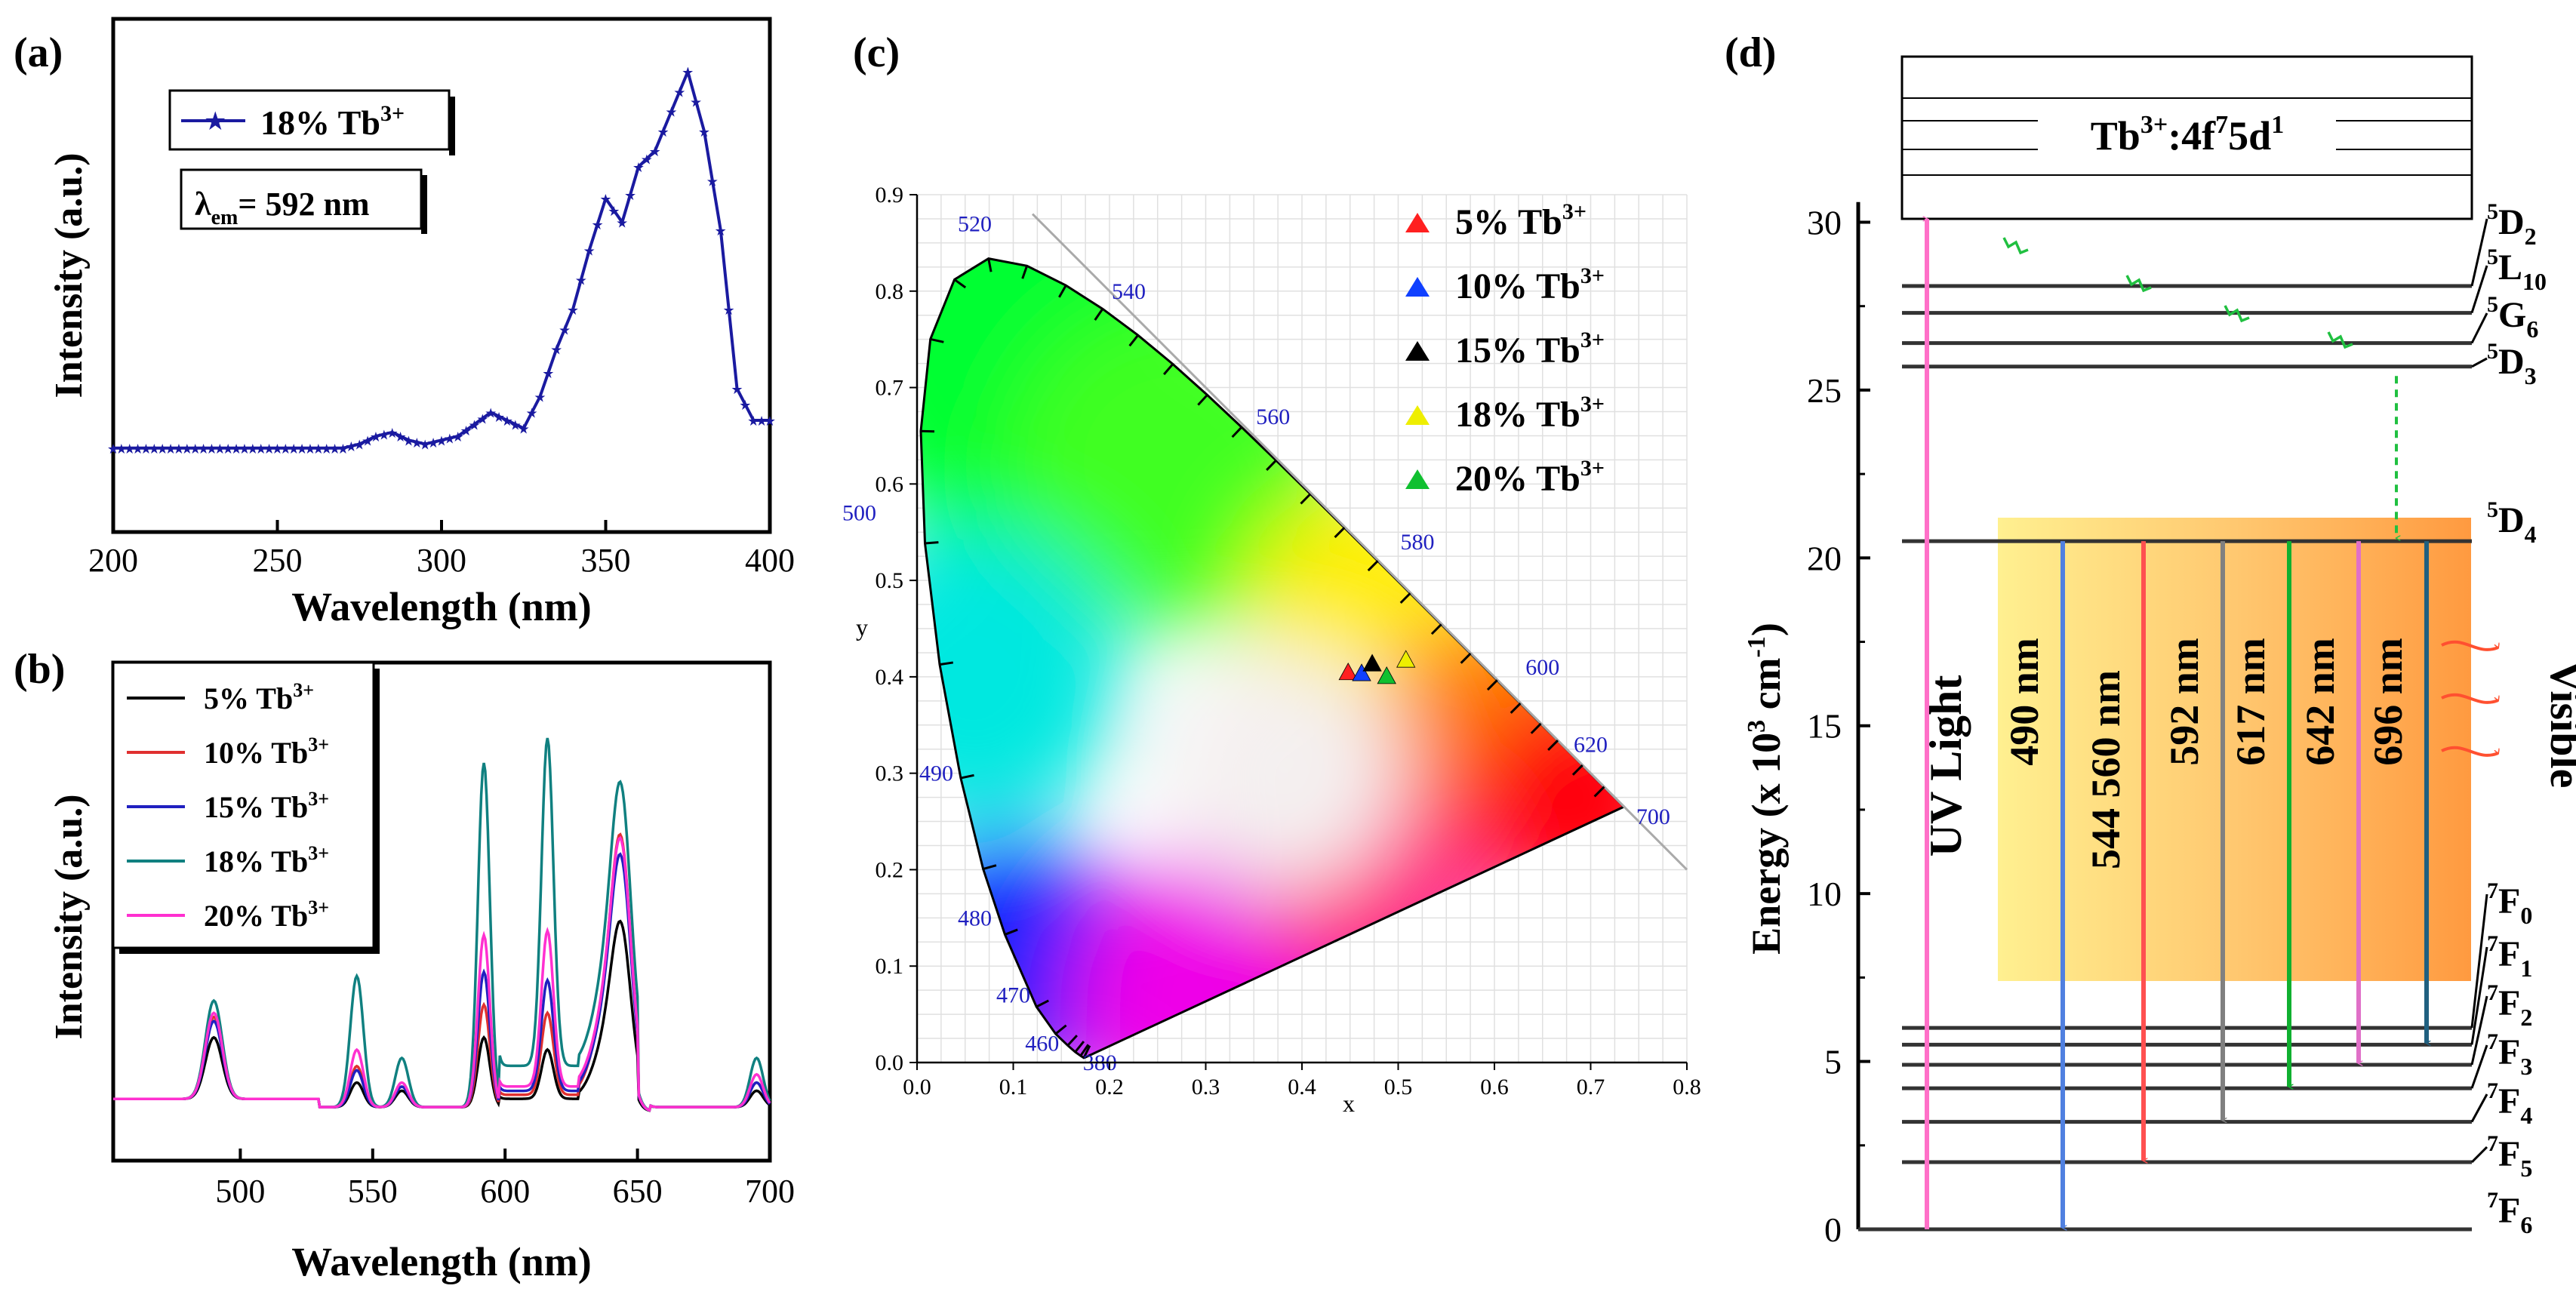 This screenshot has height=1304, width=2576. What do you see at coordinates (890, 869) in the screenshot?
I see `c-ytick-label-0.2: 0.2` at bounding box center [890, 869].